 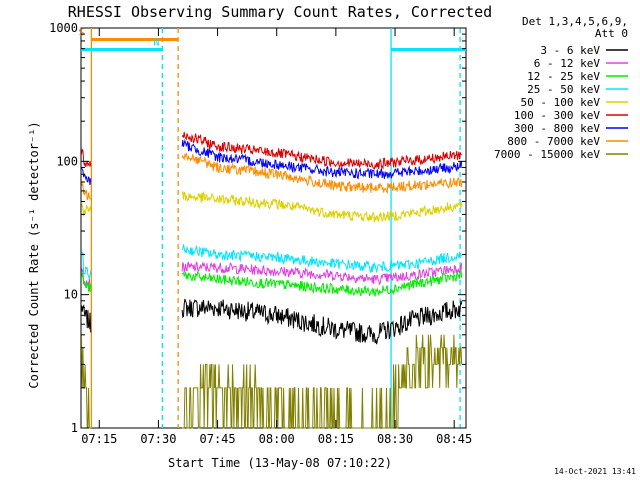 What do you see at coordinates (71, 295) in the screenshot?
I see `y-tick-label: 10` at bounding box center [71, 295].